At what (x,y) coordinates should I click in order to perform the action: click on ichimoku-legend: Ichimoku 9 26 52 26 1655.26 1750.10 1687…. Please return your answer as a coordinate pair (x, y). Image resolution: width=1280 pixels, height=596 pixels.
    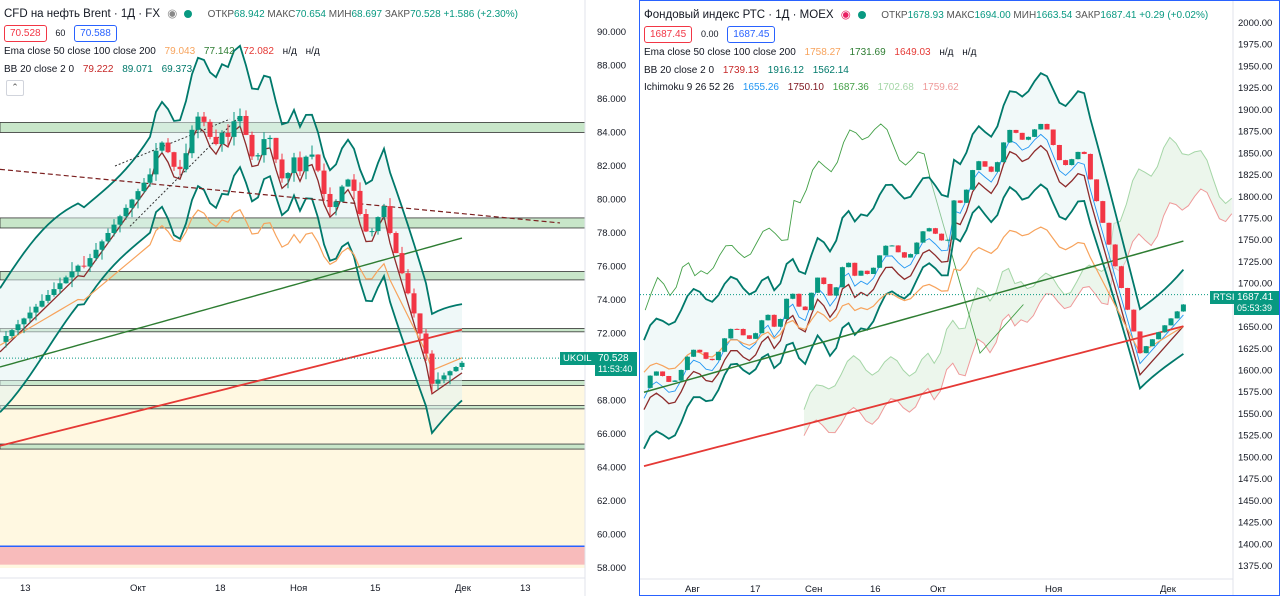
    Looking at the image, I should click on (804, 87).